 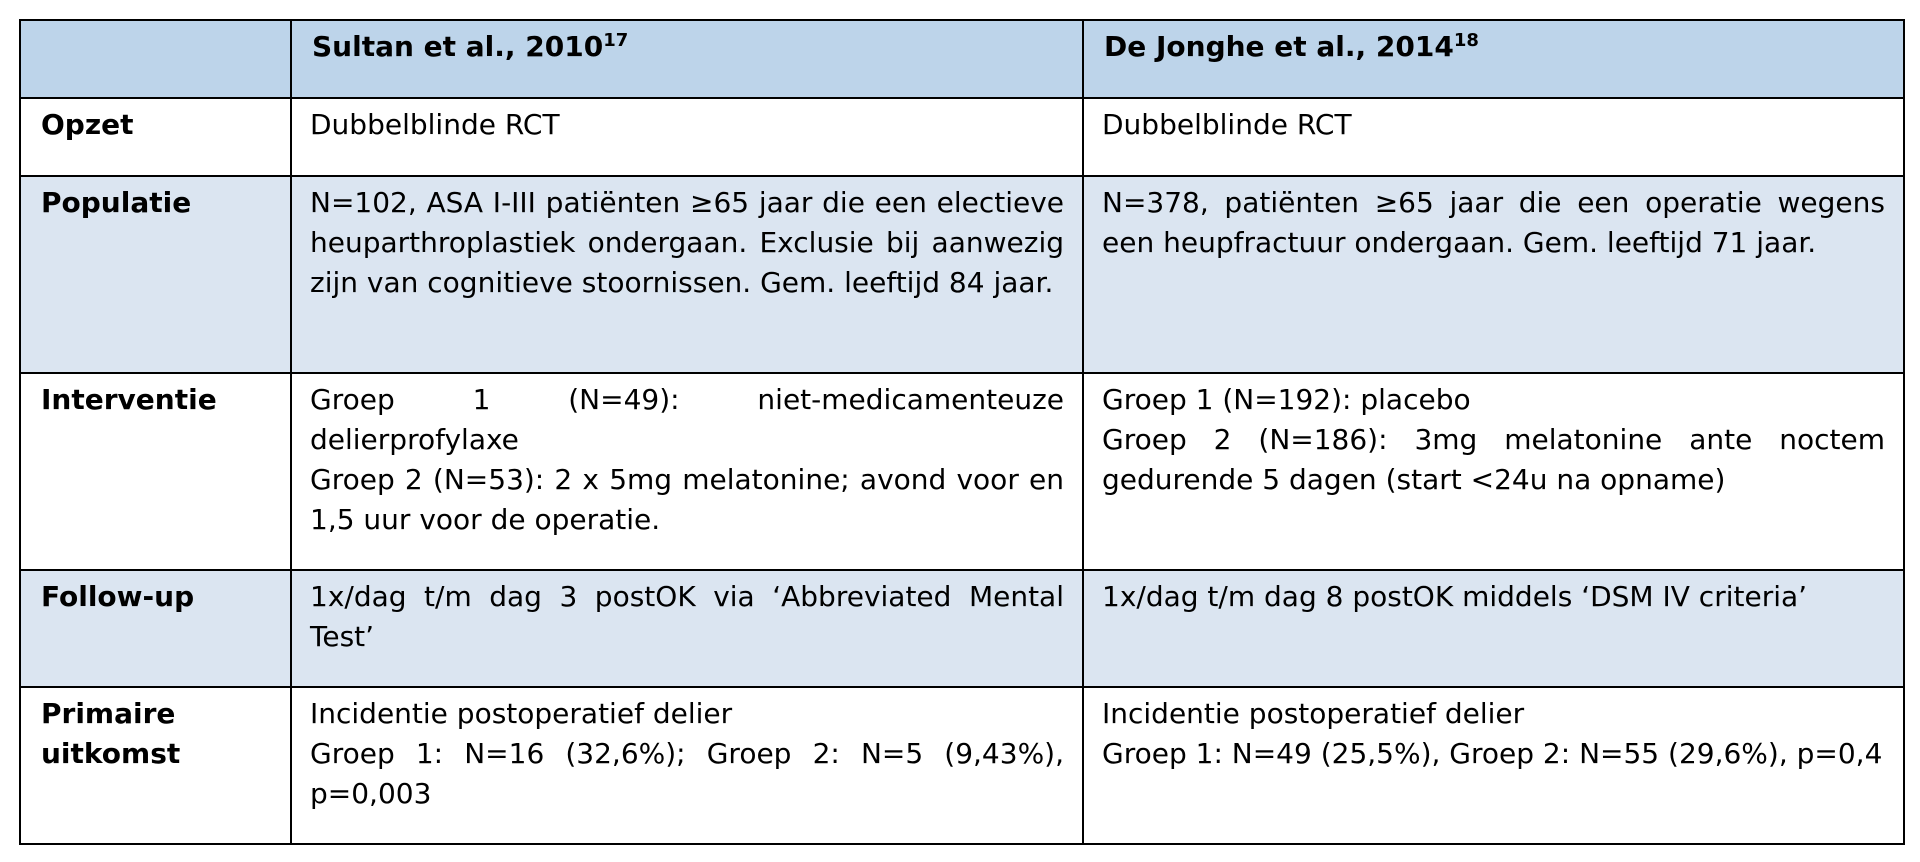 I want to click on row-label-primaire-line2: uitkomst, so click(x=111, y=753).